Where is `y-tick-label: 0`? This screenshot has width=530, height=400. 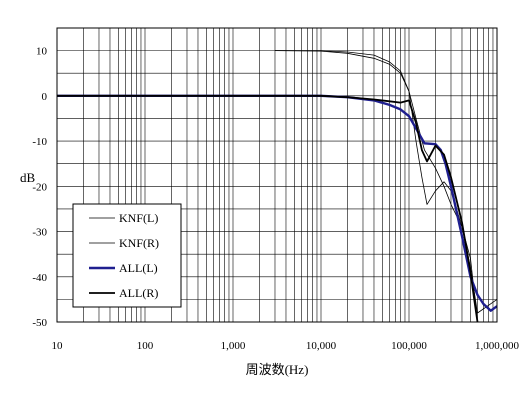 y-tick-label: 0 is located at coordinates (45, 97).